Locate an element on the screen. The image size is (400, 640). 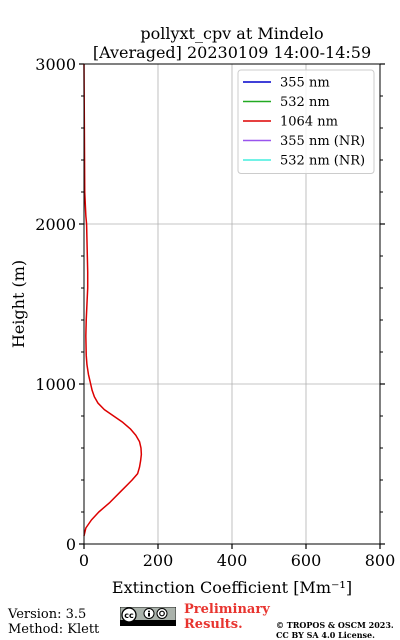
copyright-line-1: © TROPOS & OSCM 2023. is located at coordinates (335, 625).